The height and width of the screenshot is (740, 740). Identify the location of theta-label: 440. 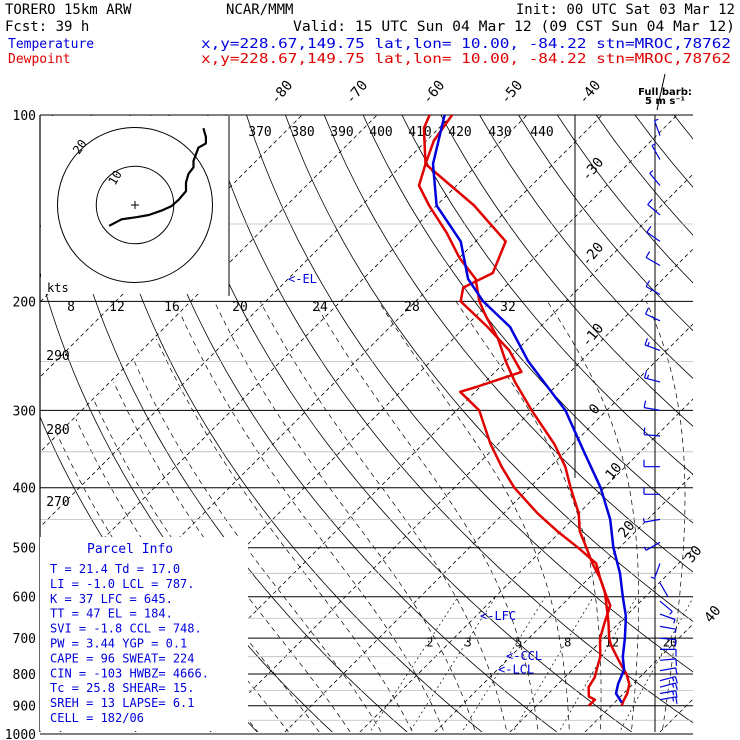
(541, 132).